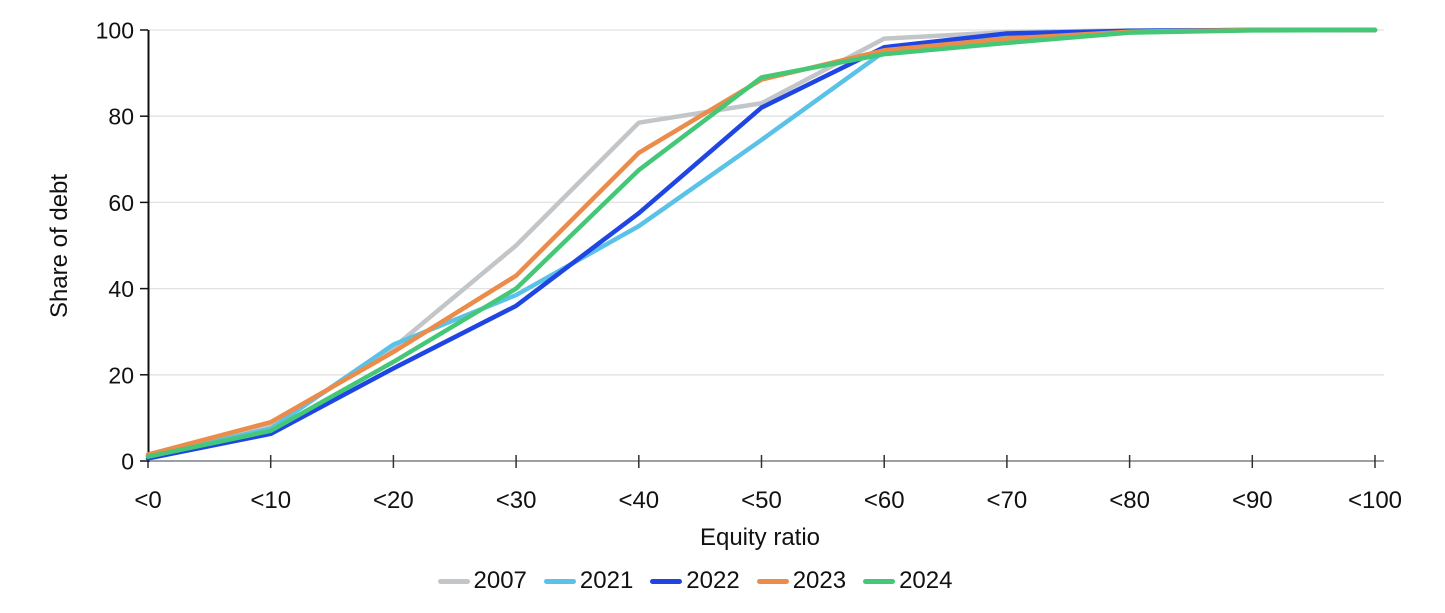 This screenshot has height=613, width=1445. Describe the element at coordinates (772, 581) in the screenshot. I see `legend-swatch-2023` at that location.